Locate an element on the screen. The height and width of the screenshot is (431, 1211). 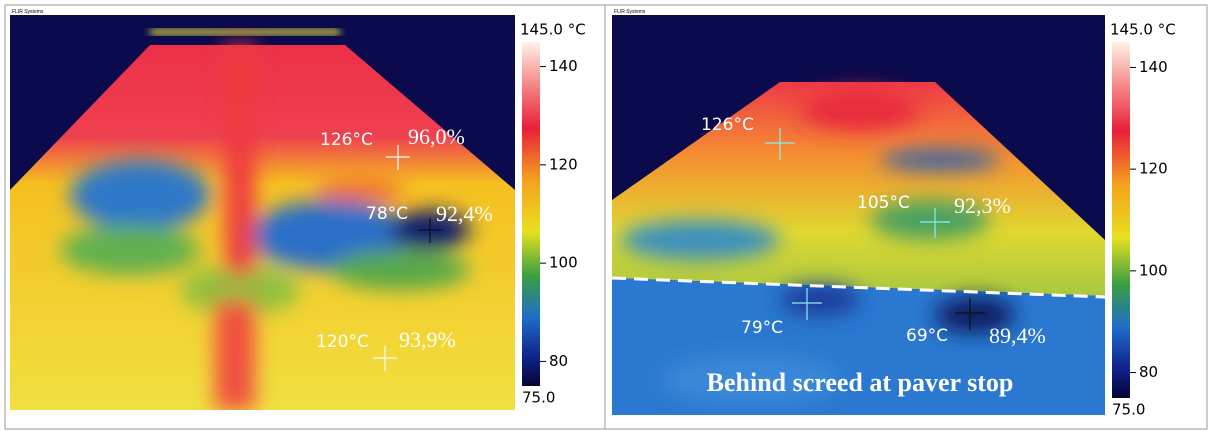
spot-temp: 69°C is located at coordinates (927, 336).